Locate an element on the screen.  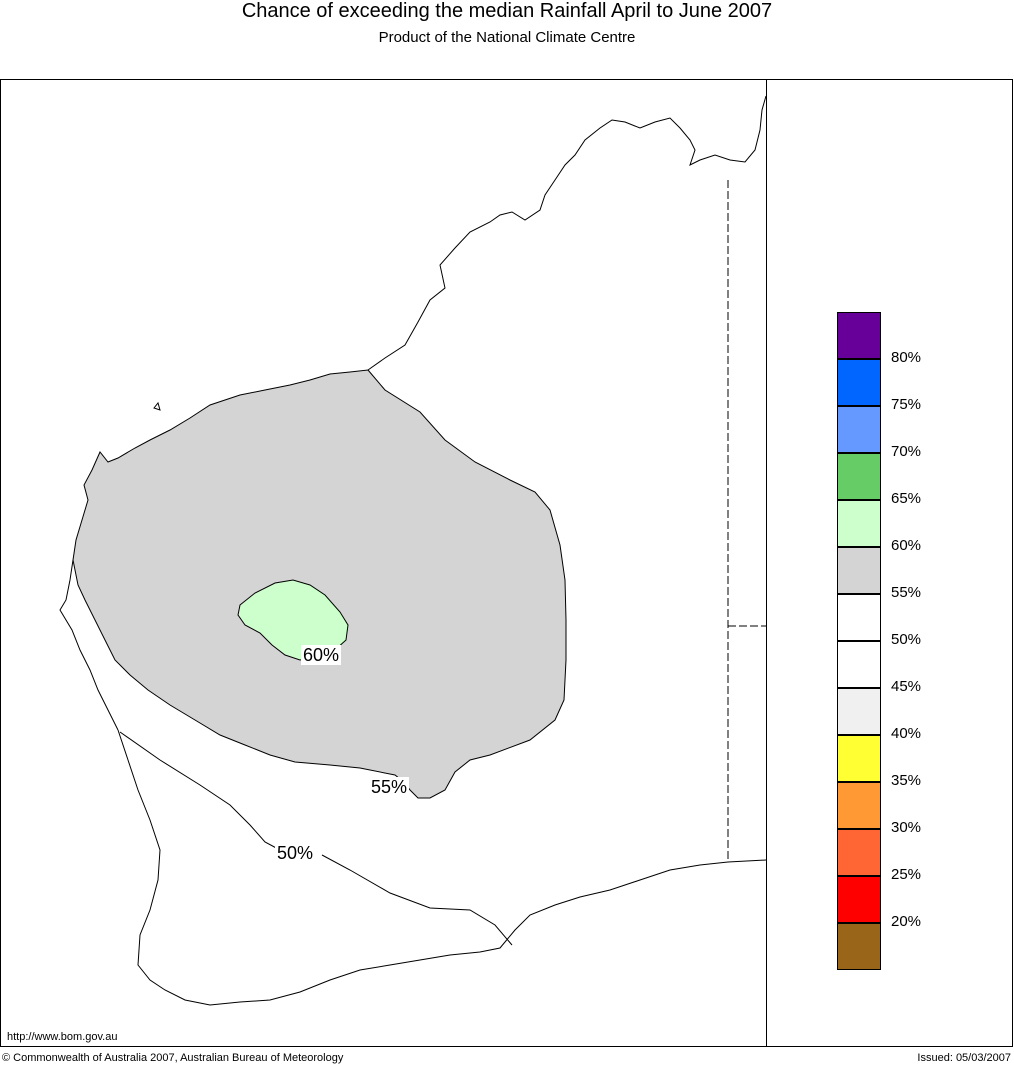
legend-label: 35% is located at coordinates (906, 780).